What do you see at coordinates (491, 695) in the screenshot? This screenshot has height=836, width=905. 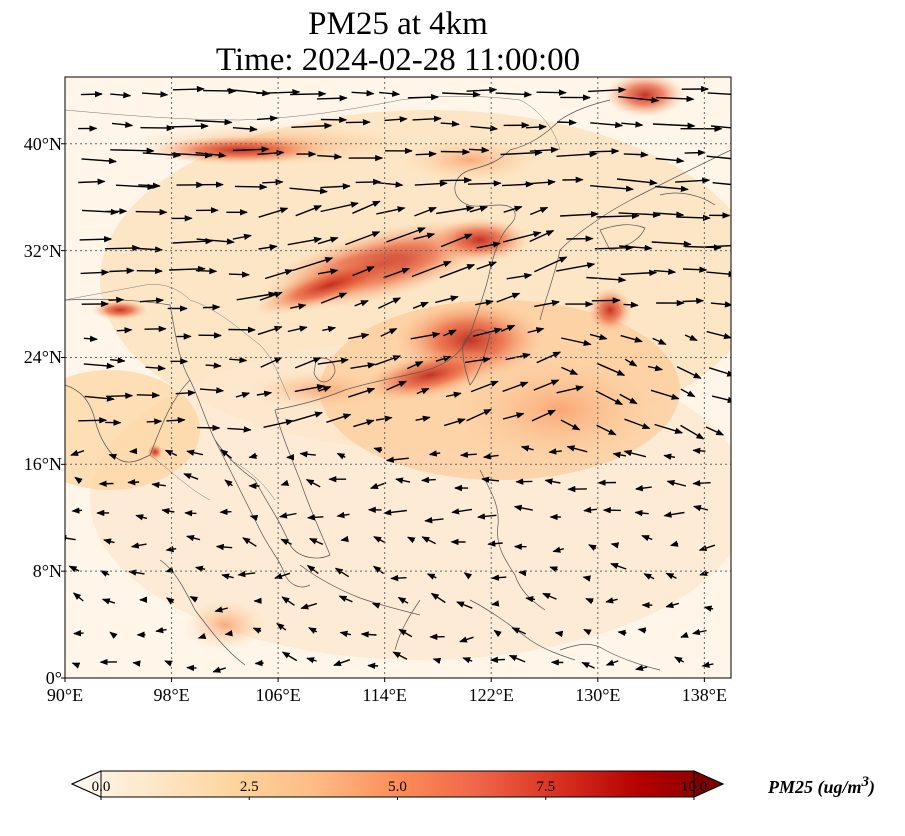 I see `lon-tick-label: 122°E` at bounding box center [491, 695].